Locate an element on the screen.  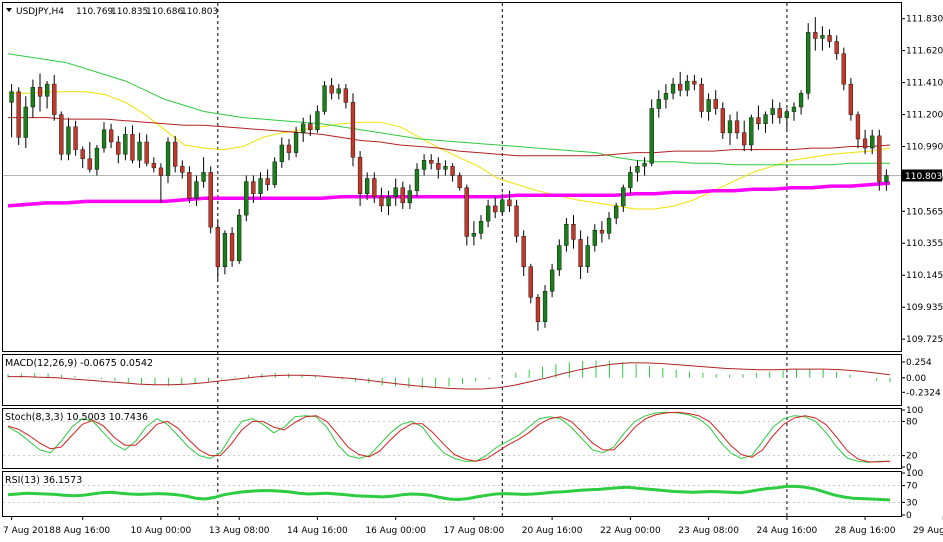
stoch-title: Stoch(8,3,3) 10.5003 10.7436 is located at coordinates (76, 417).